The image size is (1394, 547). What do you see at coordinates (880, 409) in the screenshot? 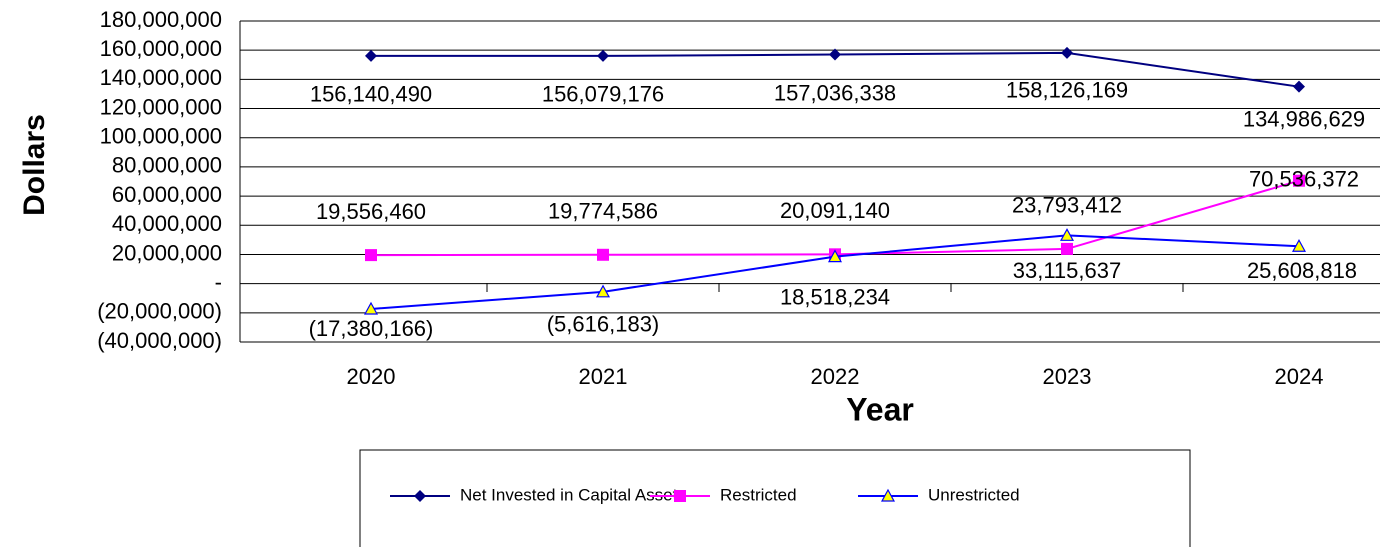
I see `x-axis-label: Year` at bounding box center [880, 409].